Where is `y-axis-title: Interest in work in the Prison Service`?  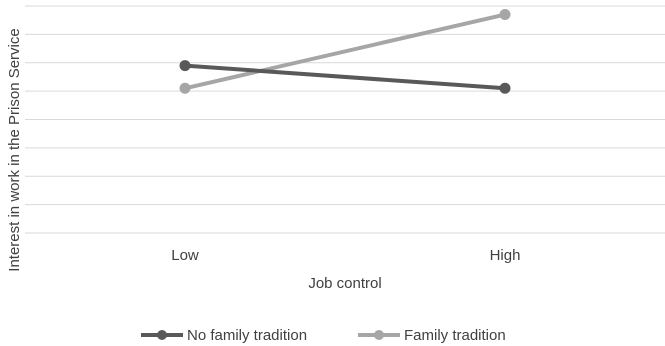 y-axis-title: Interest in work in the Prison Service is located at coordinates (14, 149).